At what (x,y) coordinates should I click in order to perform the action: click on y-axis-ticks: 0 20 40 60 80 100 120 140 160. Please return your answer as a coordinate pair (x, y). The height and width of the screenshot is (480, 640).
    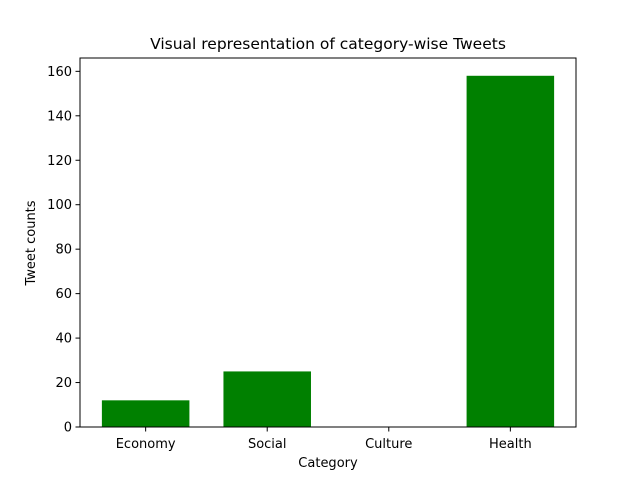
    Looking at the image, I should click on (63, 250).